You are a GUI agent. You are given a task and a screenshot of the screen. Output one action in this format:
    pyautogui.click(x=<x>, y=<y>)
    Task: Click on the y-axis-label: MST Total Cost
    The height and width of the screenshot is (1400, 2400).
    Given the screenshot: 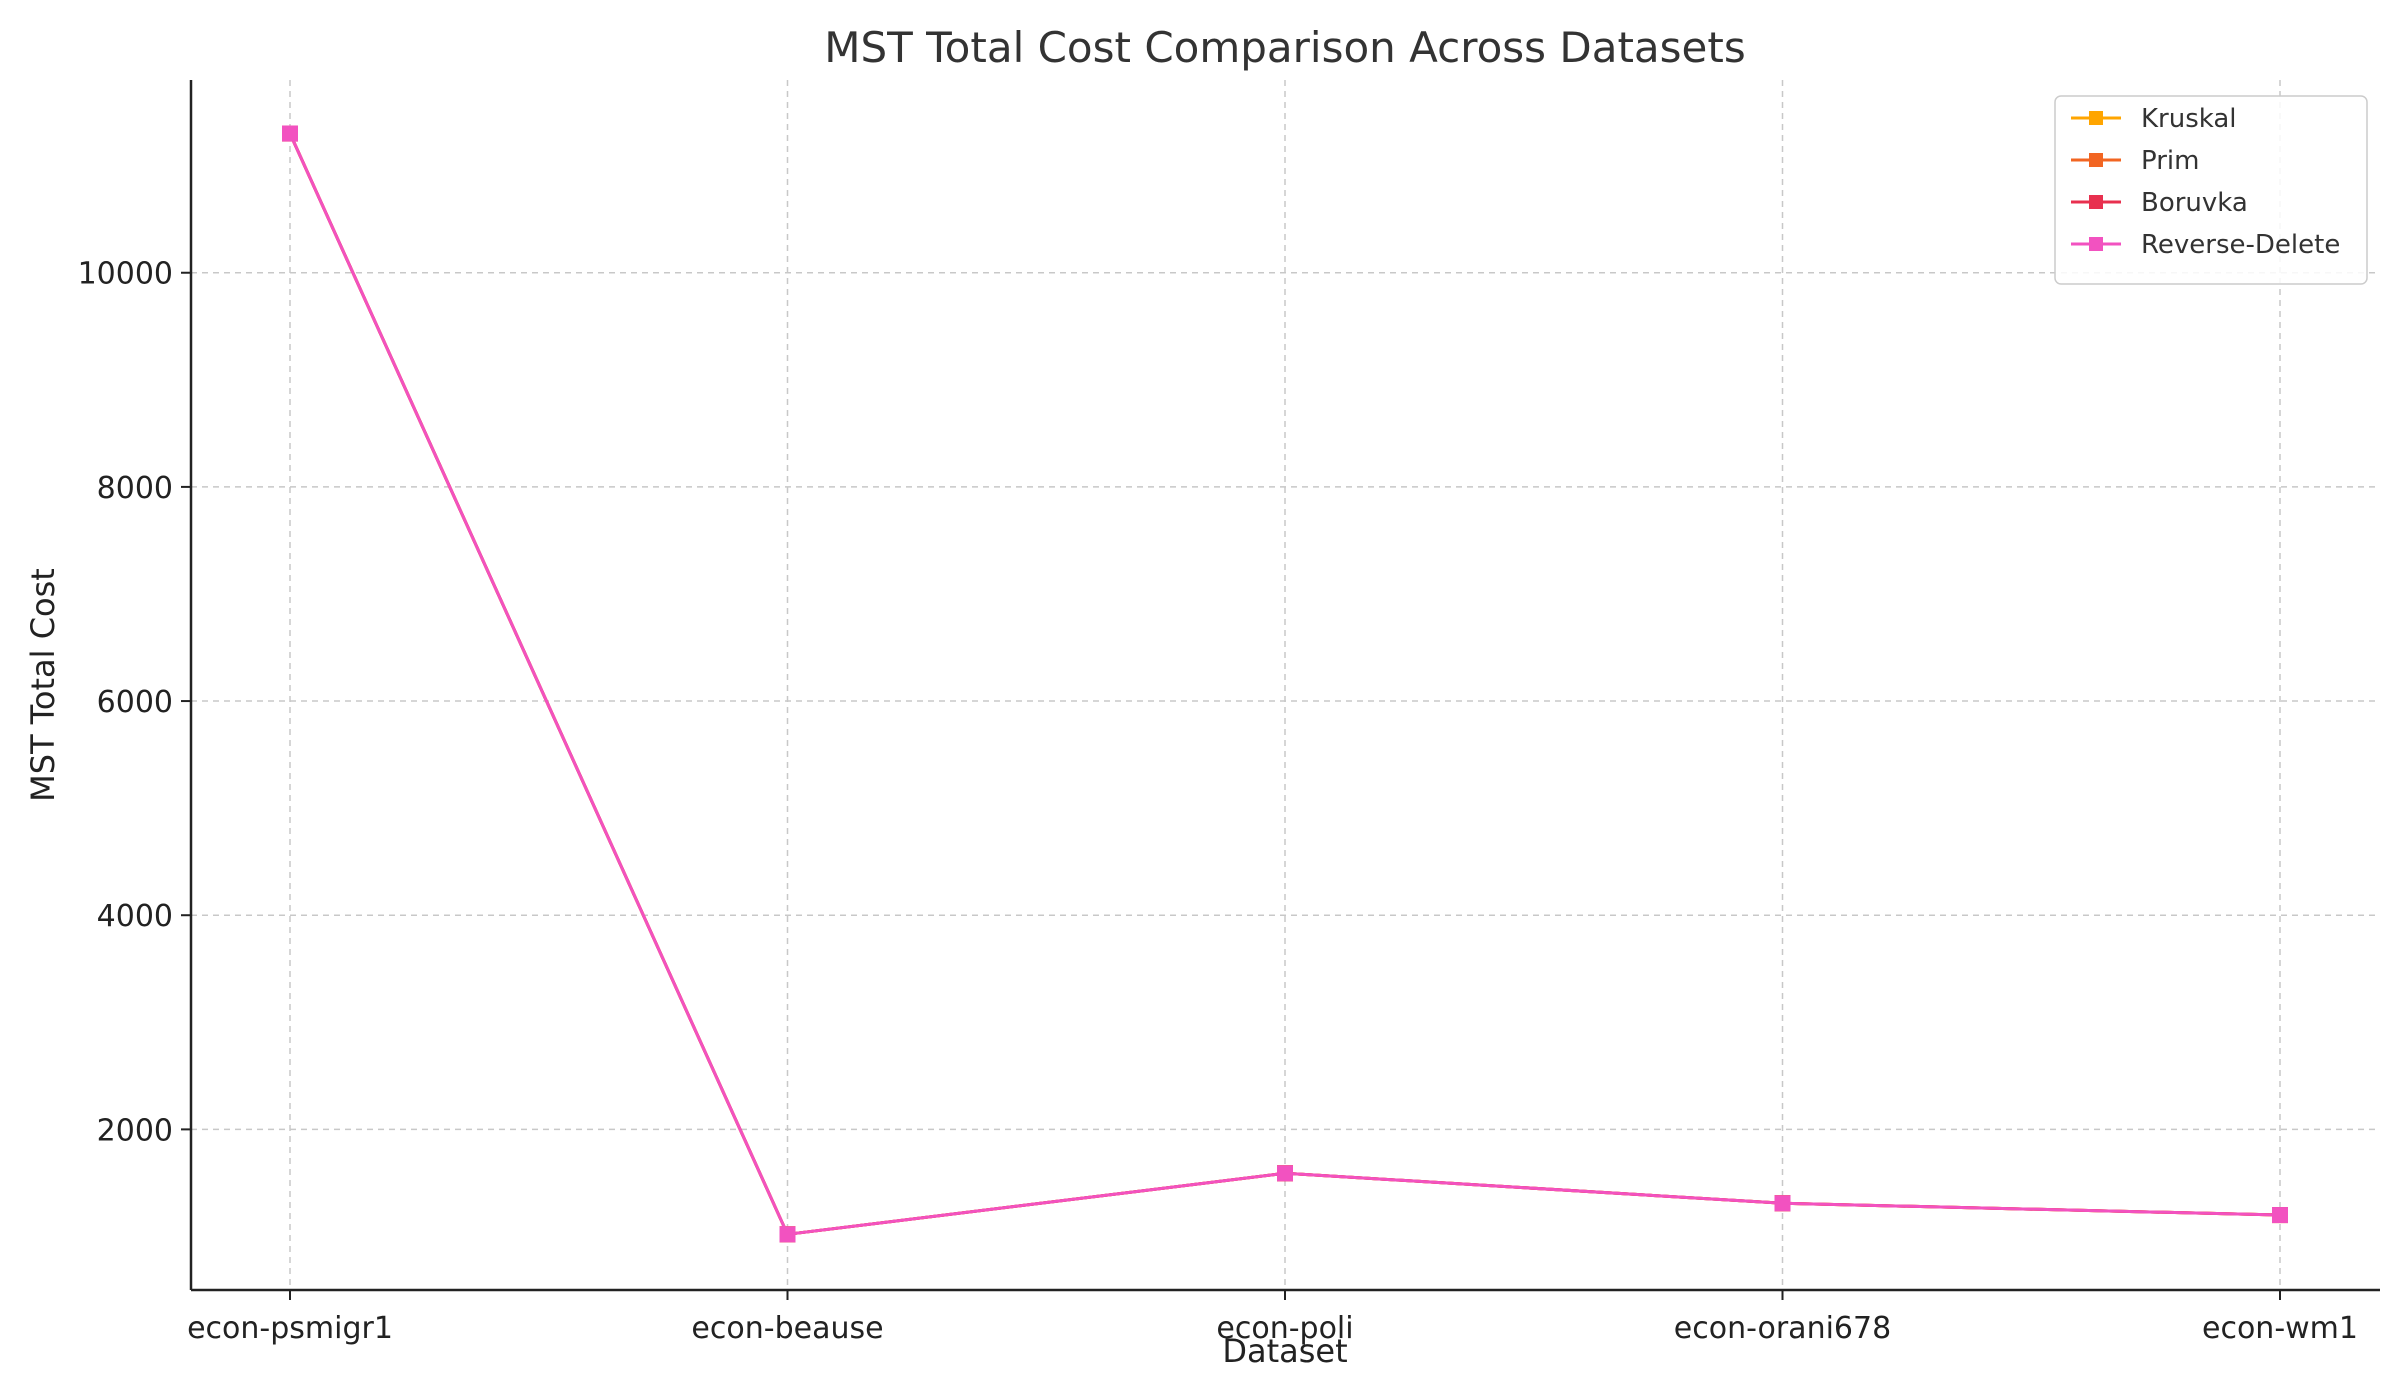 What is the action you would take?
    pyautogui.click(x=43, y=685)
    